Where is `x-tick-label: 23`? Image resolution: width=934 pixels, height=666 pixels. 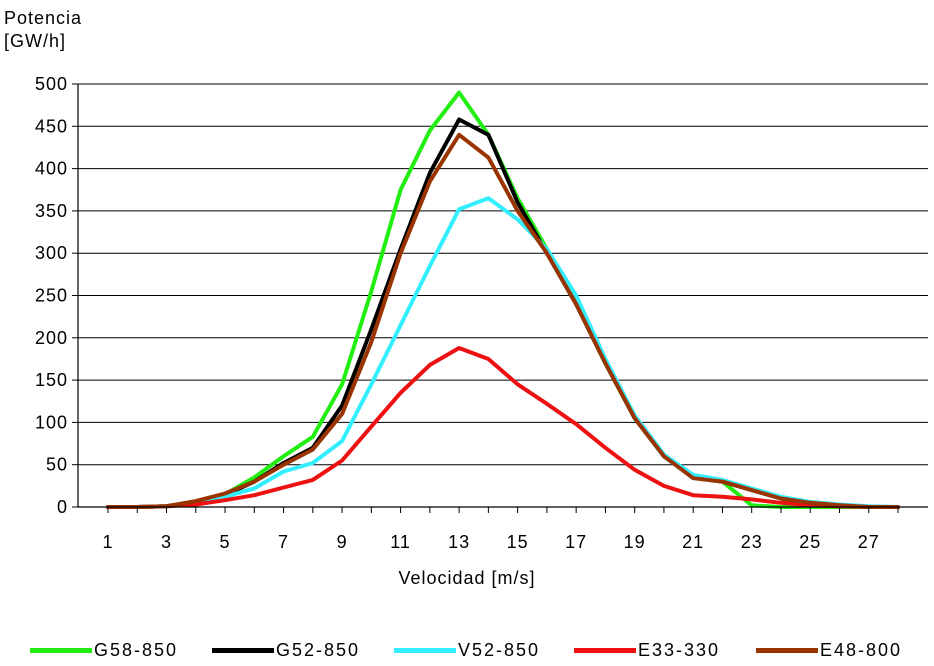
x-tick-label: 23 is located at coordinates (752, 542).